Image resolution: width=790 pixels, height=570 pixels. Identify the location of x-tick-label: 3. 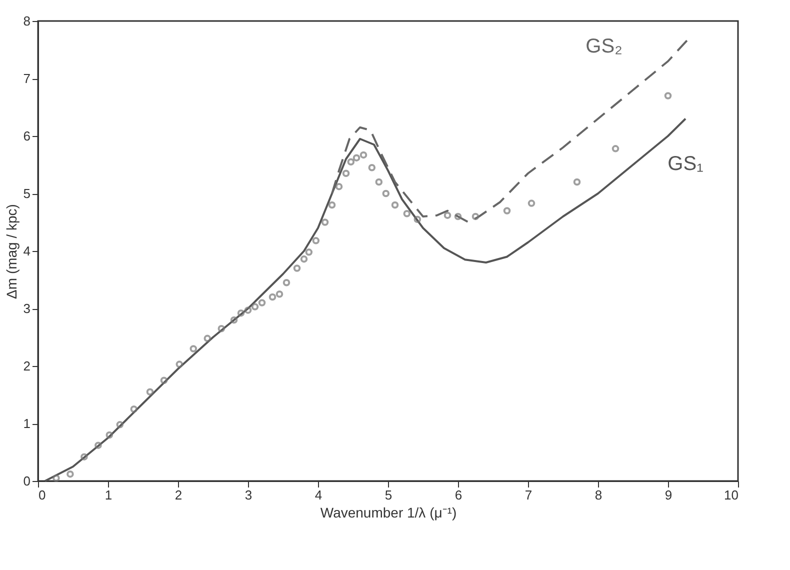
(248, 495).